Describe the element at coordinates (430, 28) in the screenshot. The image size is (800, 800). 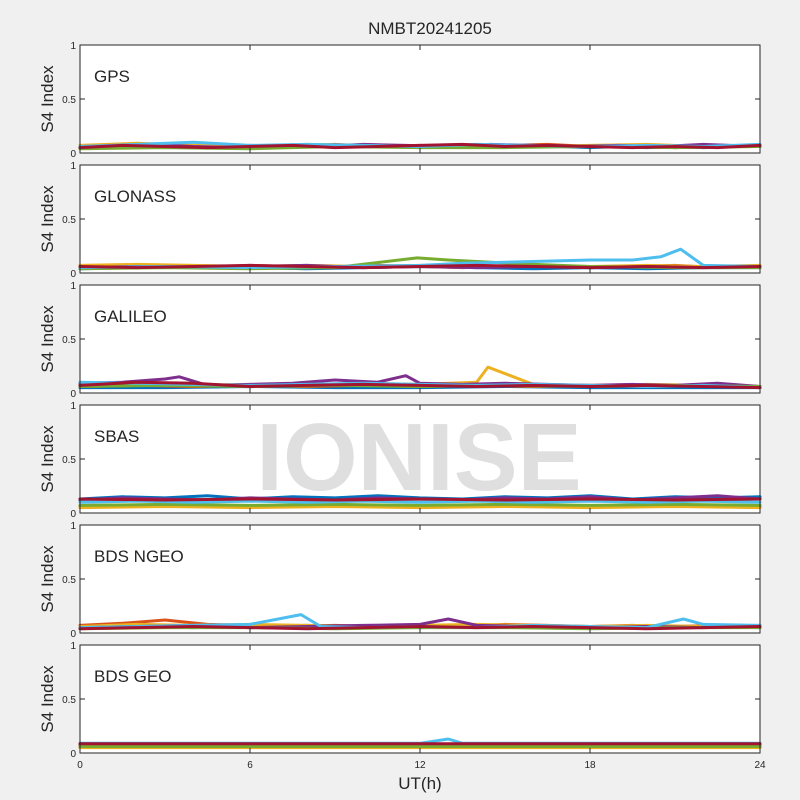
I see `chart-title: NMBT20241205` at that location.